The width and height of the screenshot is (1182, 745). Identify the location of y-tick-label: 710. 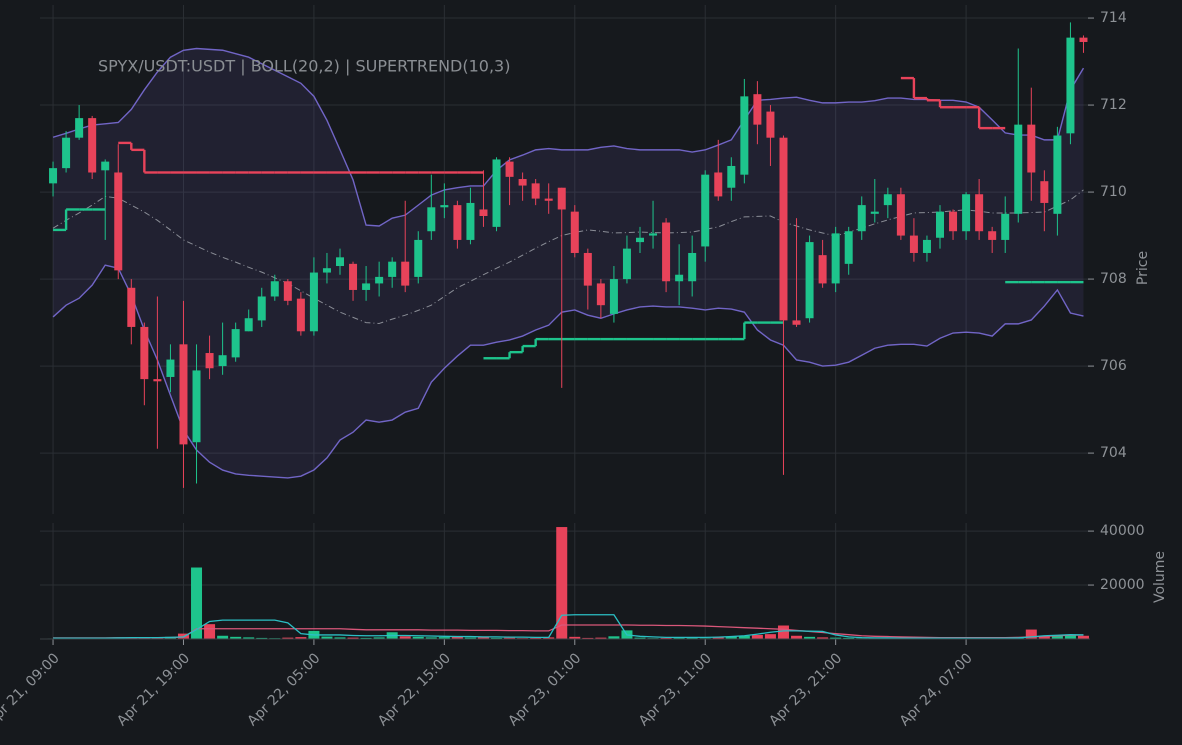
(1113, 192).